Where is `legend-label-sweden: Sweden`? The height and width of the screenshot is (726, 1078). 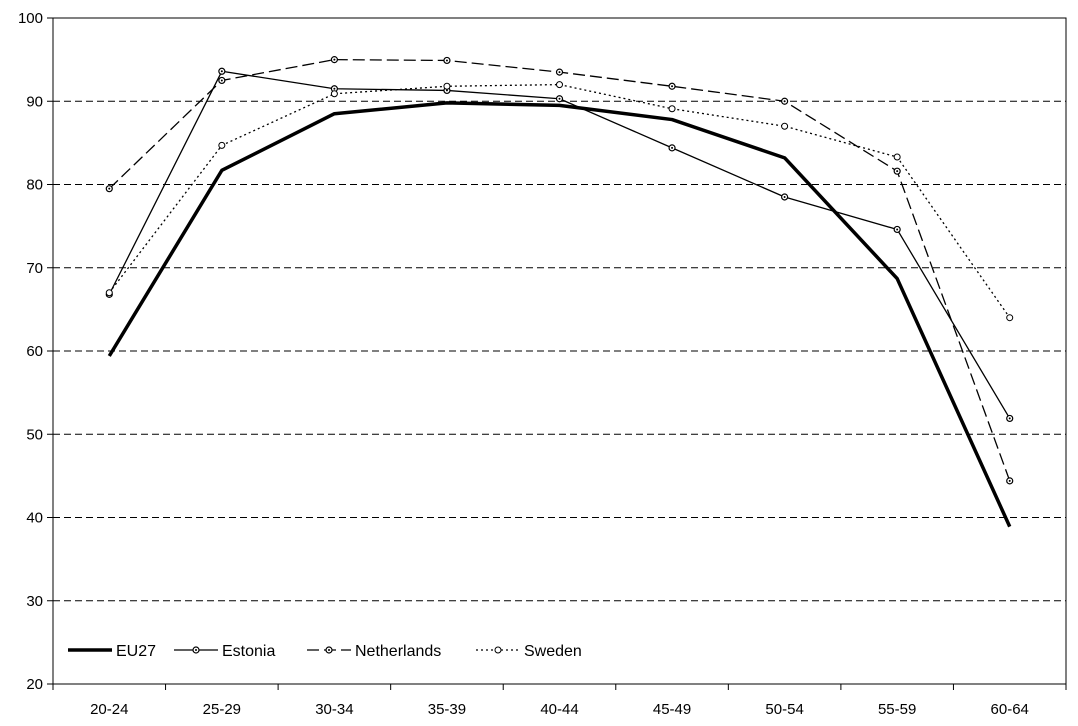 legend-label-sweden: Sweden is located at coordinates (553, 651).